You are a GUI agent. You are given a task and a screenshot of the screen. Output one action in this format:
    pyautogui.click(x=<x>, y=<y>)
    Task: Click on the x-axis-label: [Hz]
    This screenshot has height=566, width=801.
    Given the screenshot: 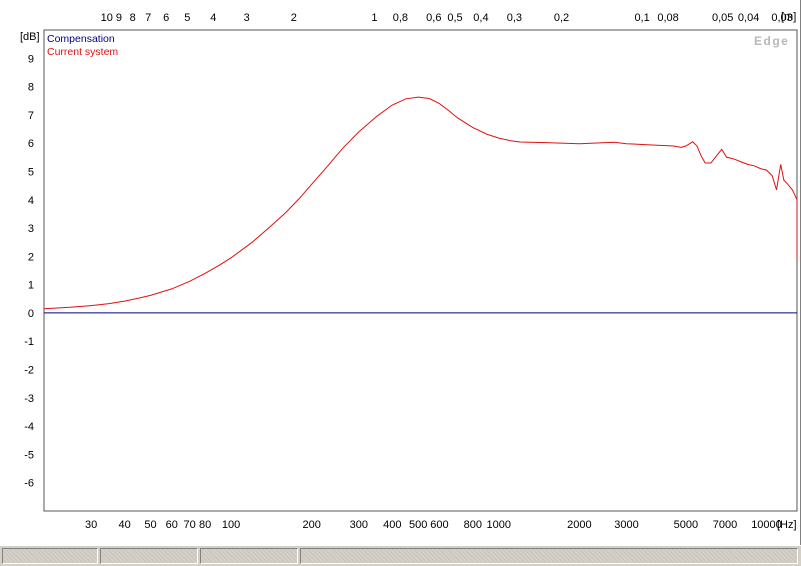 What is the action you would take?
    pyautogui.click(x=787, y=525)
    